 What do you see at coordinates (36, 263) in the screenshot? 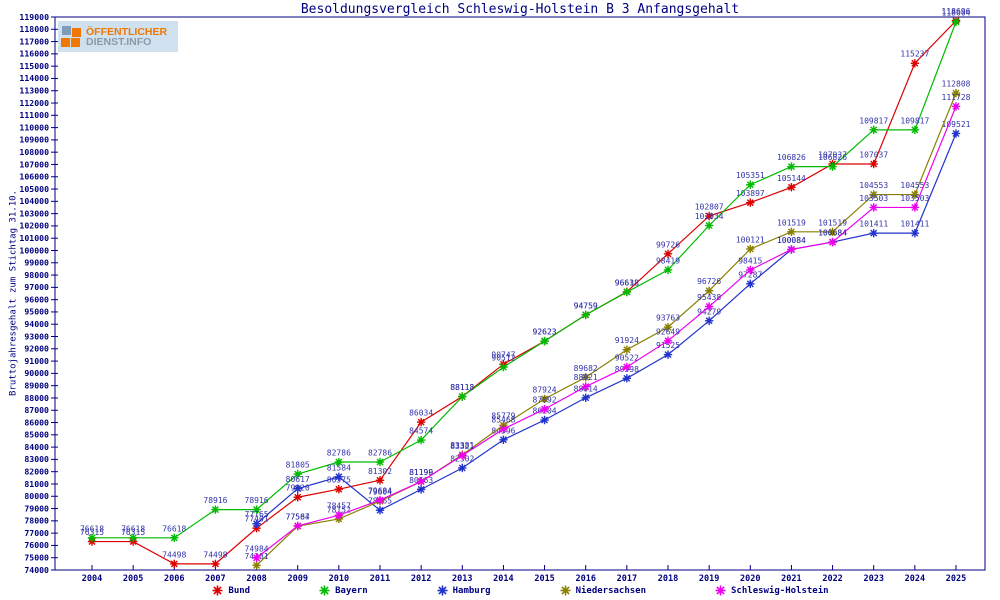
I see `y-tick-label: 99000` at bounding box center [36, 263].